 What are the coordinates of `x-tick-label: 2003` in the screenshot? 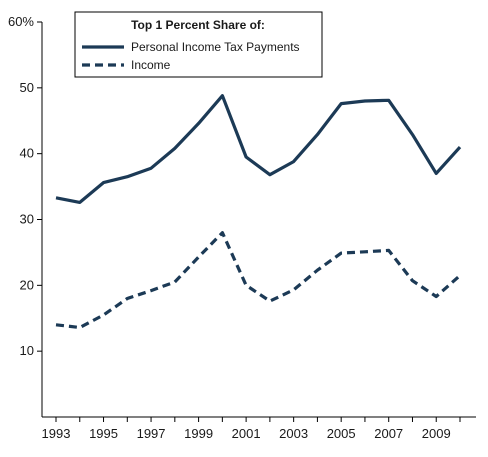 It's located at (293, 433).